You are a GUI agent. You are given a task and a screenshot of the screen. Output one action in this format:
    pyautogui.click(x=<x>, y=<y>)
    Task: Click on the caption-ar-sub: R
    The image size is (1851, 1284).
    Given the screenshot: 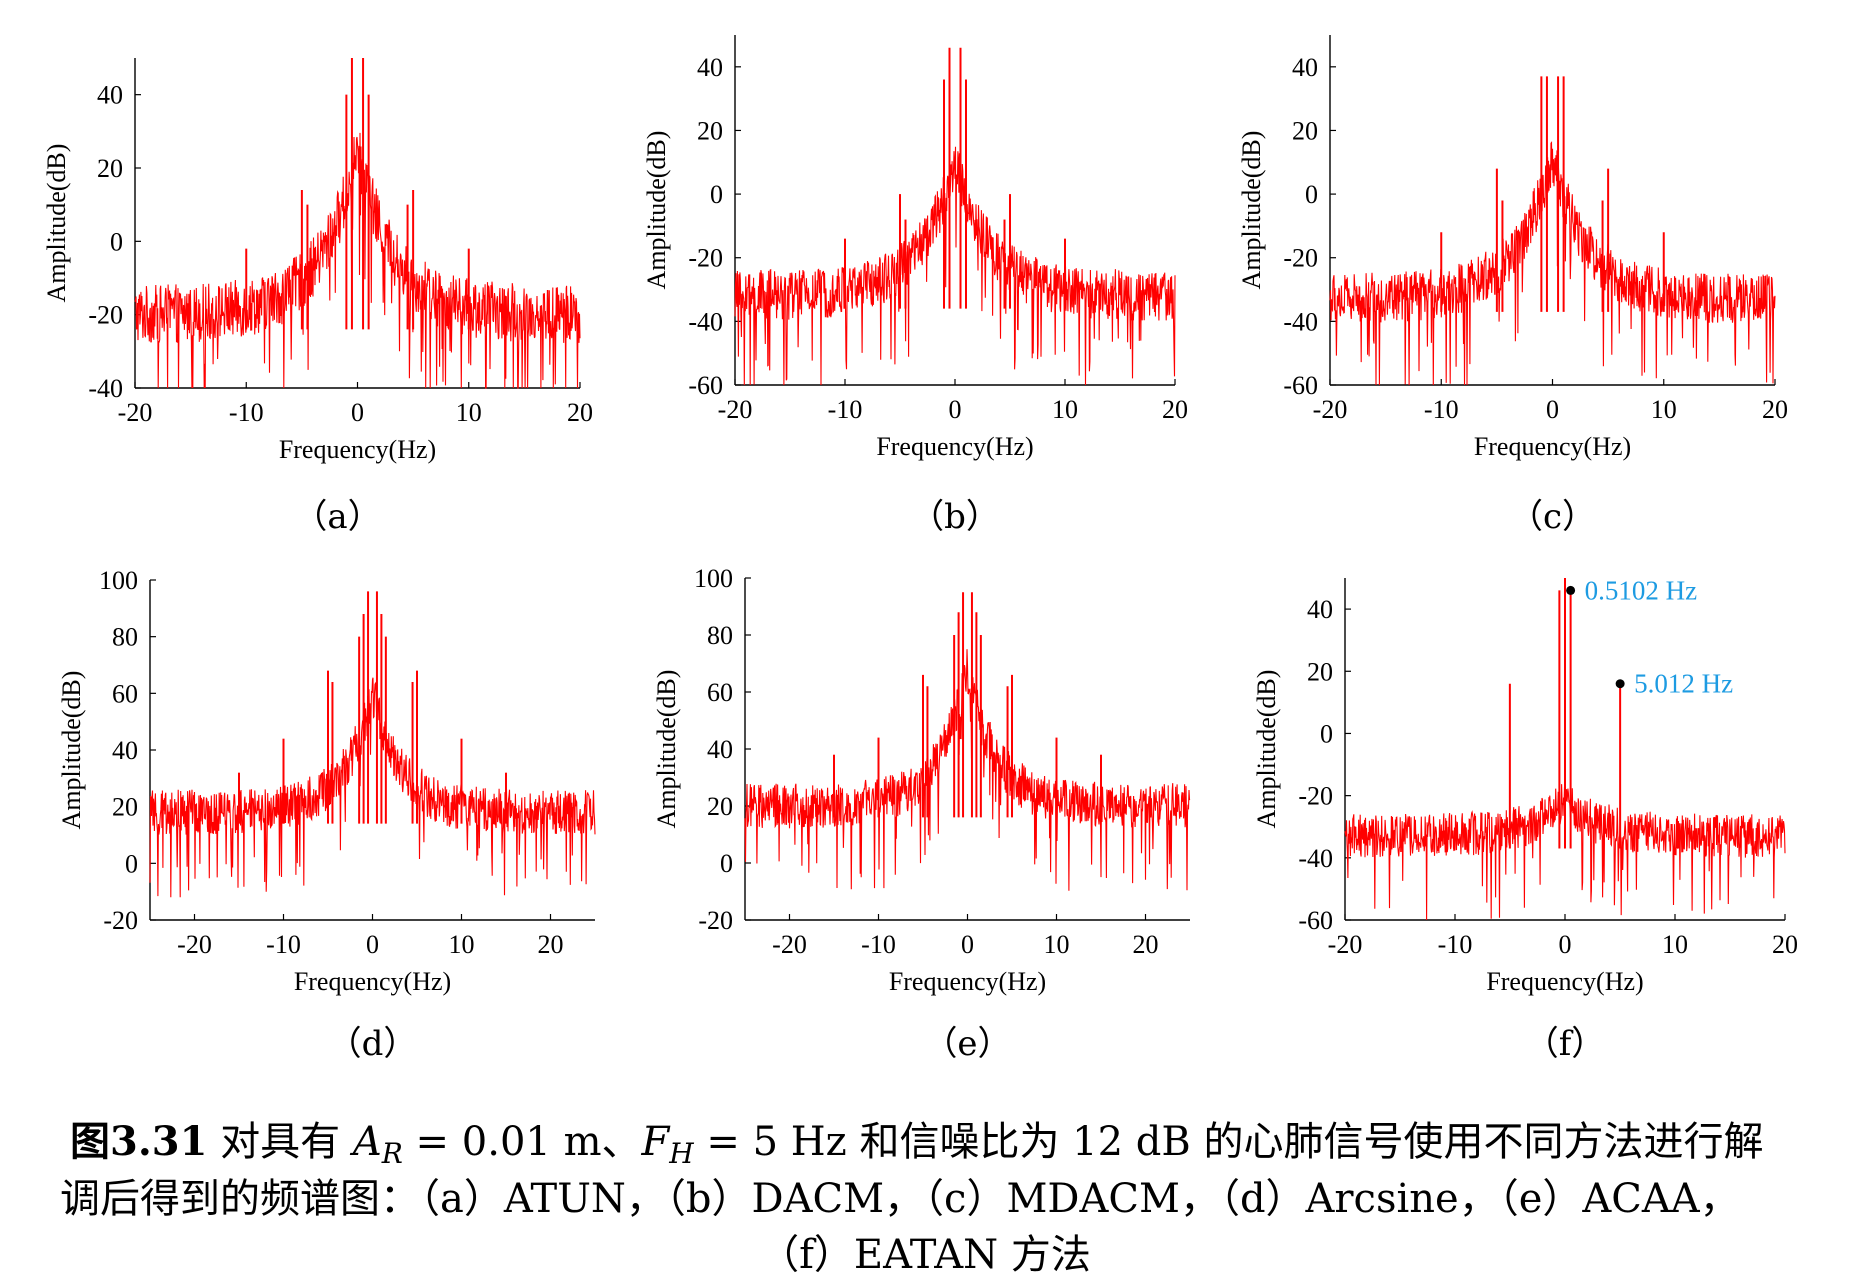 What is the action you would take?
    pyautogui.click(x=392, y=1153)
    